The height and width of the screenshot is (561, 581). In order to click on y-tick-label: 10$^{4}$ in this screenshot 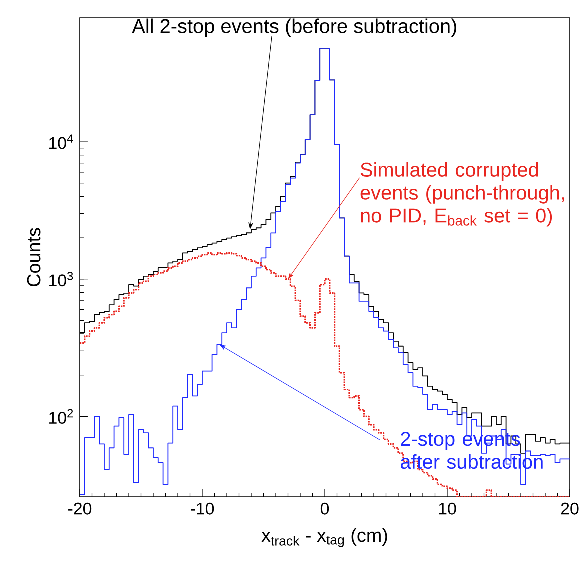, I will do `click(62, 142)`.